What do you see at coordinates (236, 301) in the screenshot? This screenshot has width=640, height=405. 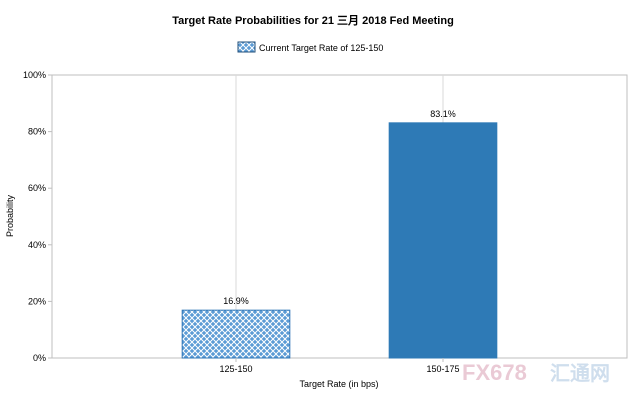 I see `bar-data-label: 16.9%` at bounding box center [236, 301].